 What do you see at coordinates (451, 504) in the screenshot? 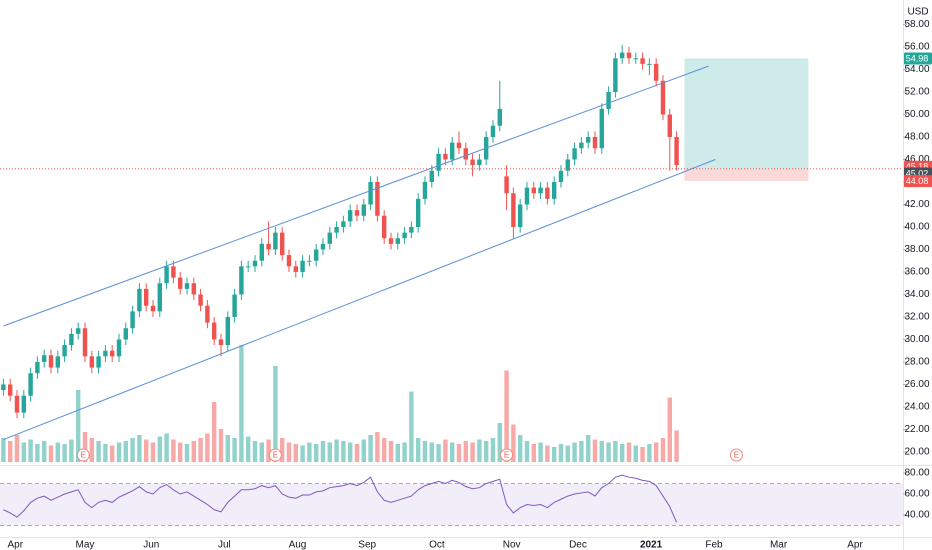
I see `rsi-band` at bounding box center [451, 504].